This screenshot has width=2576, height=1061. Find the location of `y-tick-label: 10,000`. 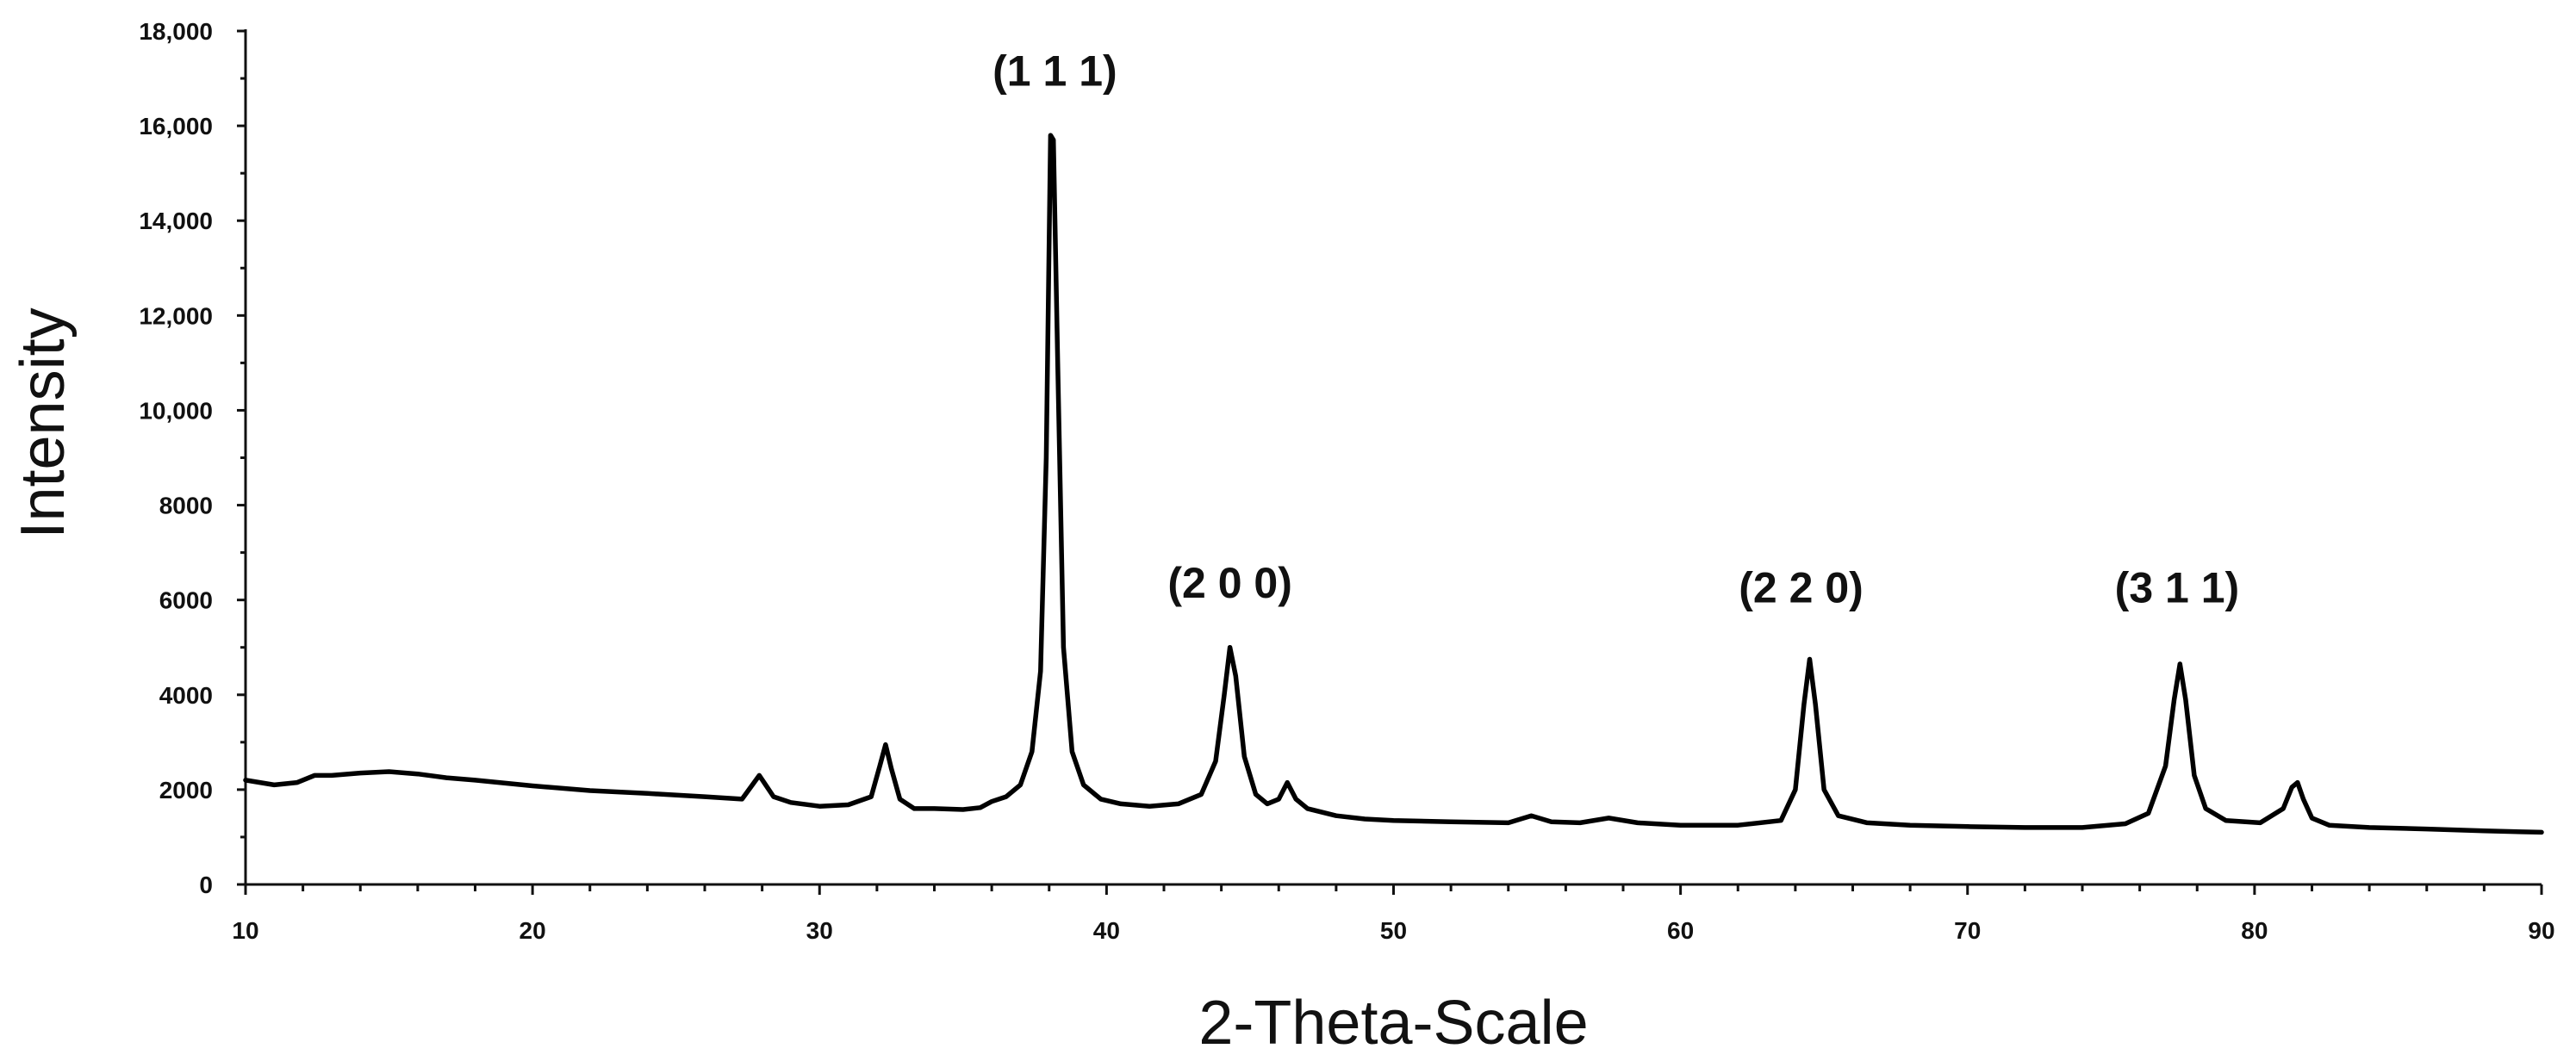

y-tick-label: 10,000 is located at coordinates (176, 410).